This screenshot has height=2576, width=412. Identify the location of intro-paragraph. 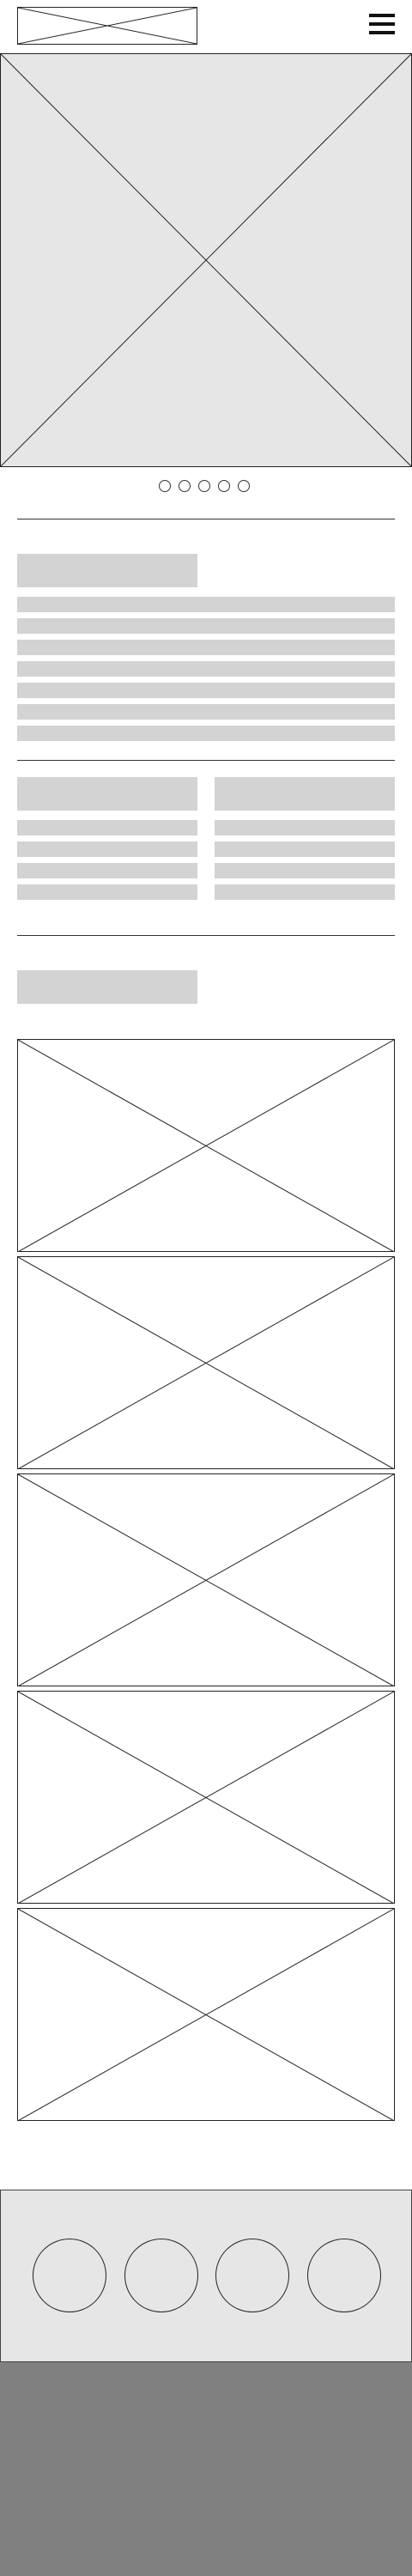
(206, 670).